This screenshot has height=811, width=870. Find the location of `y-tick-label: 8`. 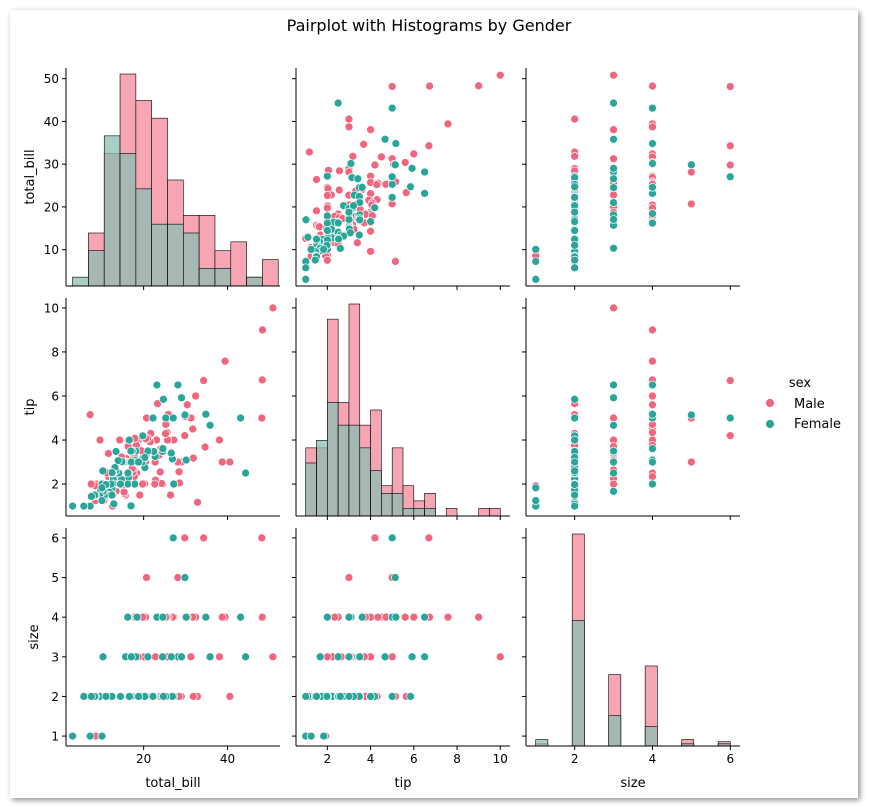

y-tick-label: 8 is located at coordinates (55, 352).